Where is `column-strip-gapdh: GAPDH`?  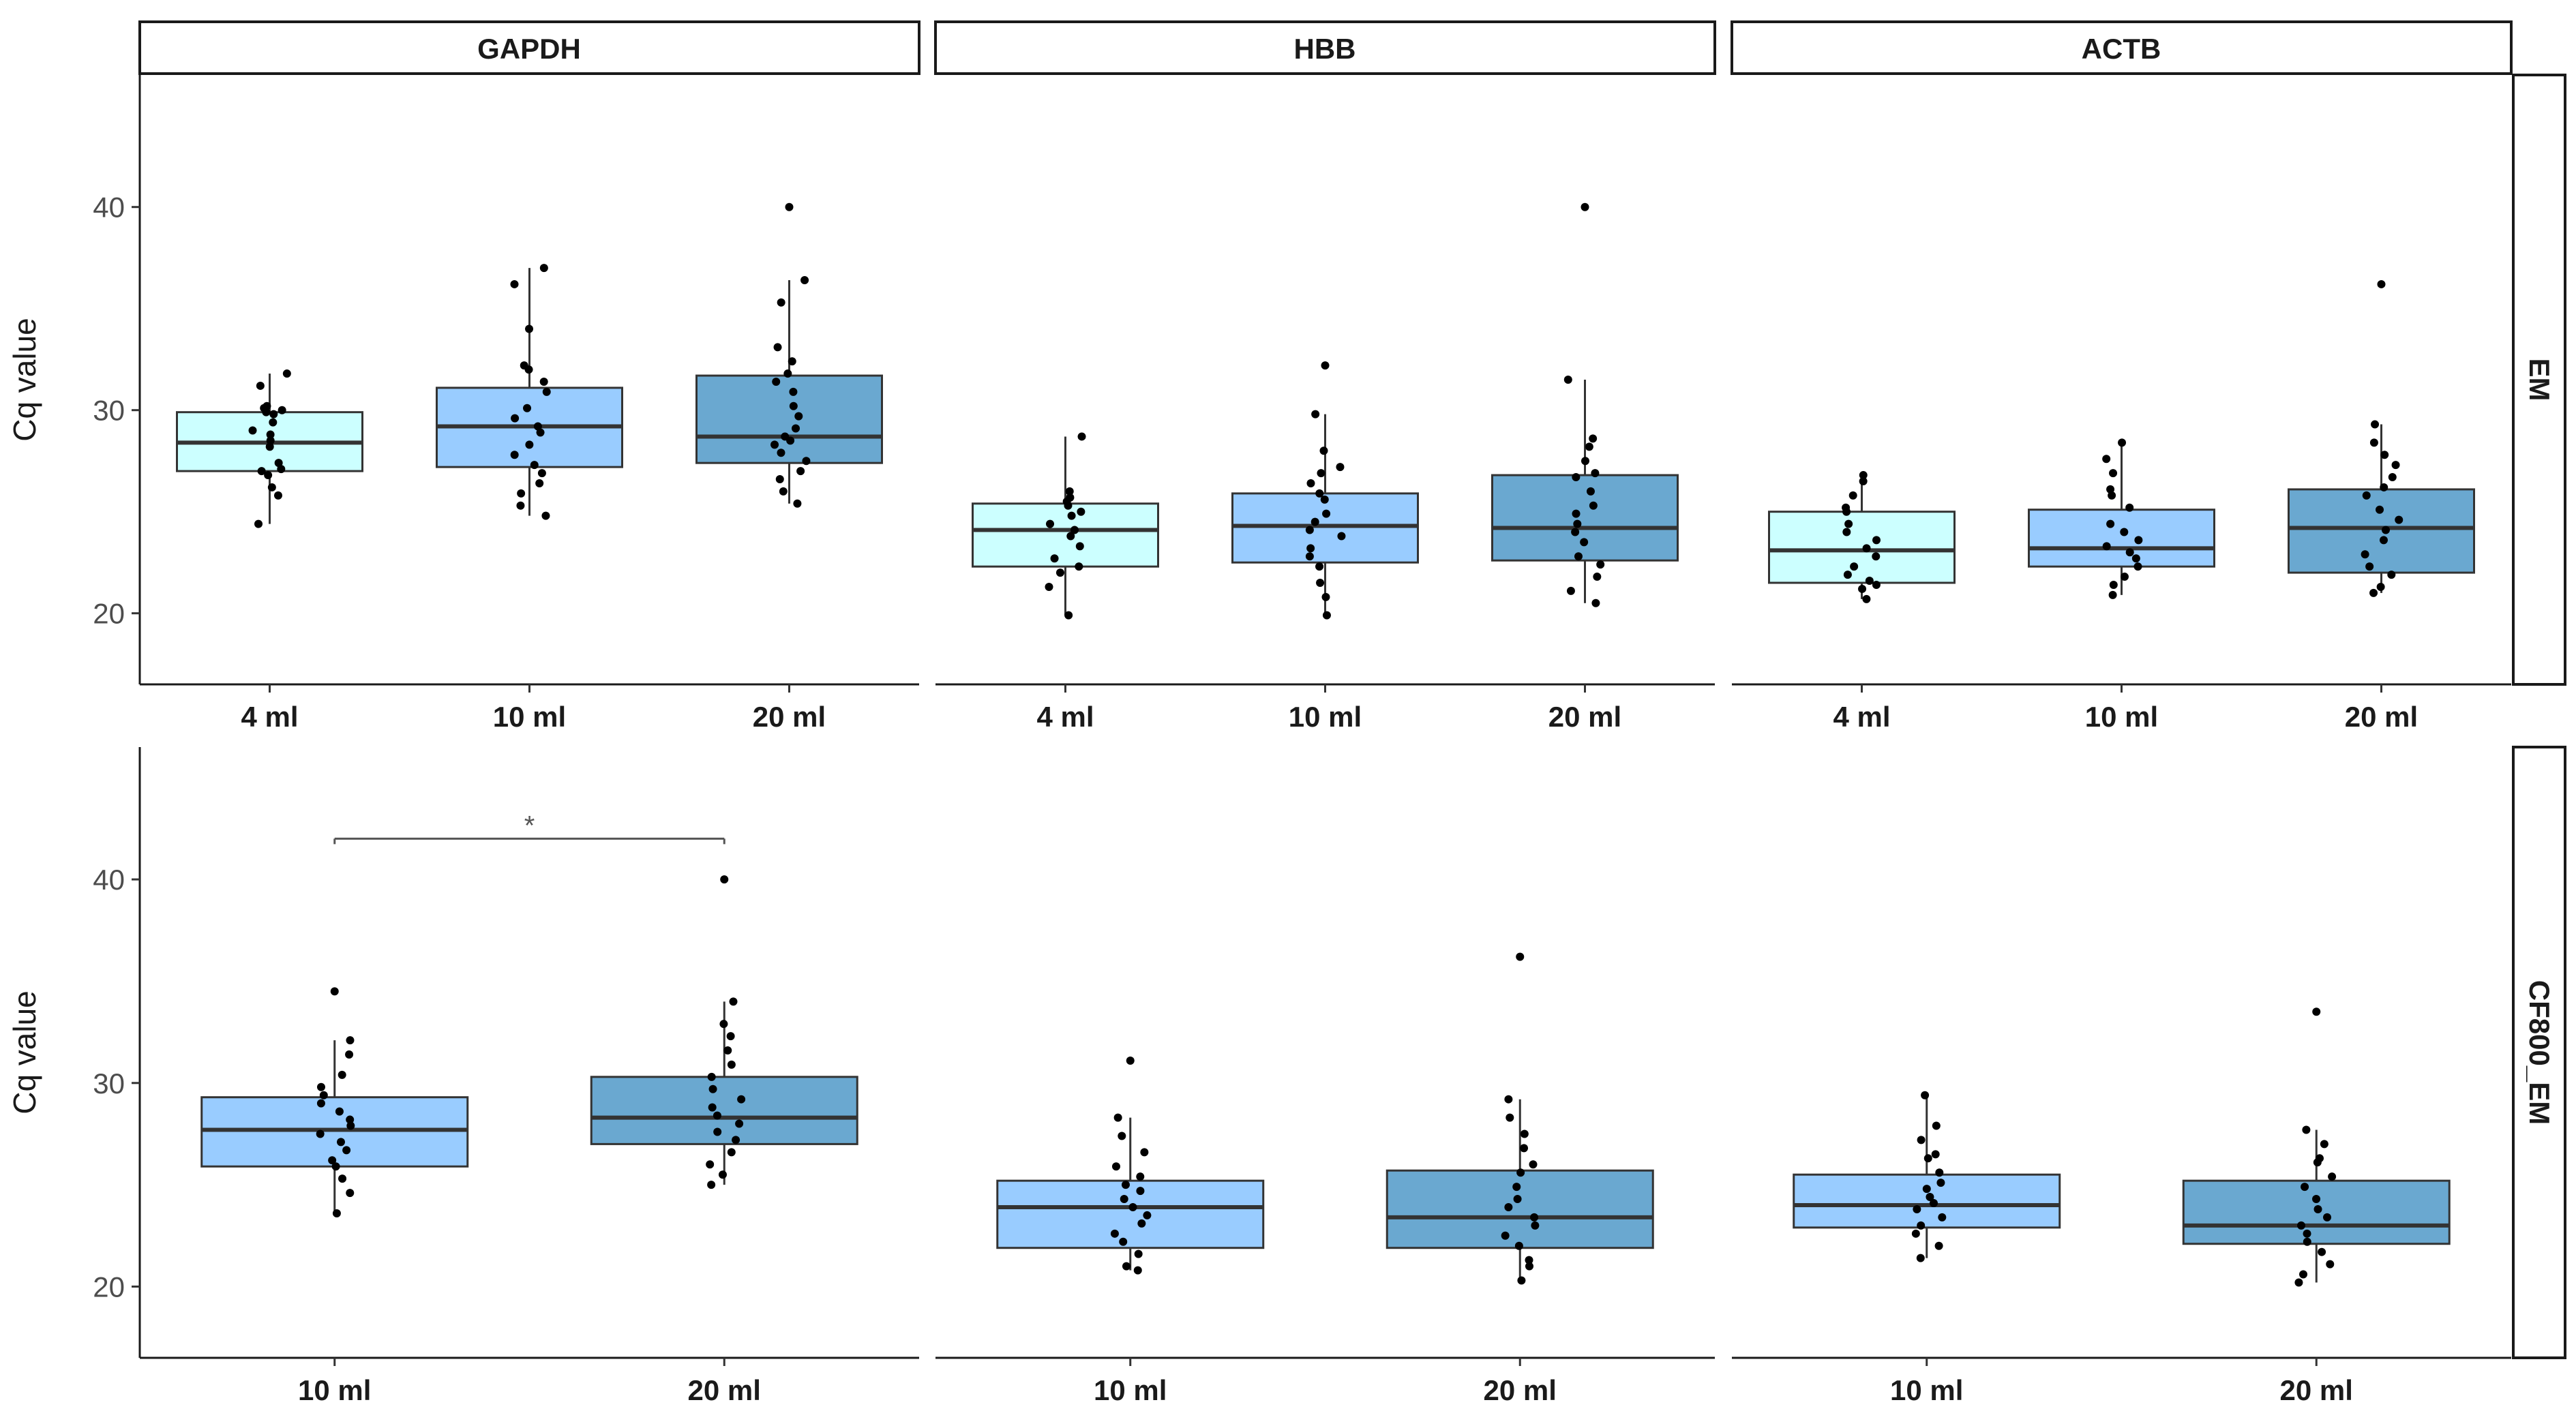 column-strip-gapdh: GAPDH is located at coordinates (529, 47).